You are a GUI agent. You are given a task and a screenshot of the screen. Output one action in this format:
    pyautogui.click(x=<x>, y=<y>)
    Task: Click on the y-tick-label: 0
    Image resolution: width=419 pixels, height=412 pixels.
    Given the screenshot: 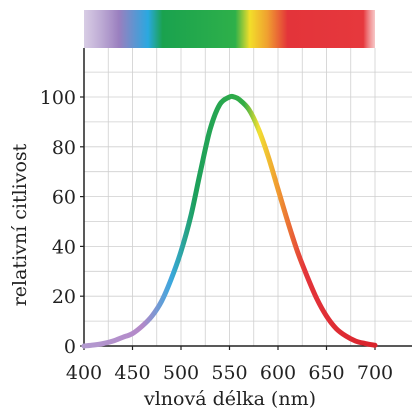 What is the action you would take?
    pyautogui.click(x=70, y=347)
    